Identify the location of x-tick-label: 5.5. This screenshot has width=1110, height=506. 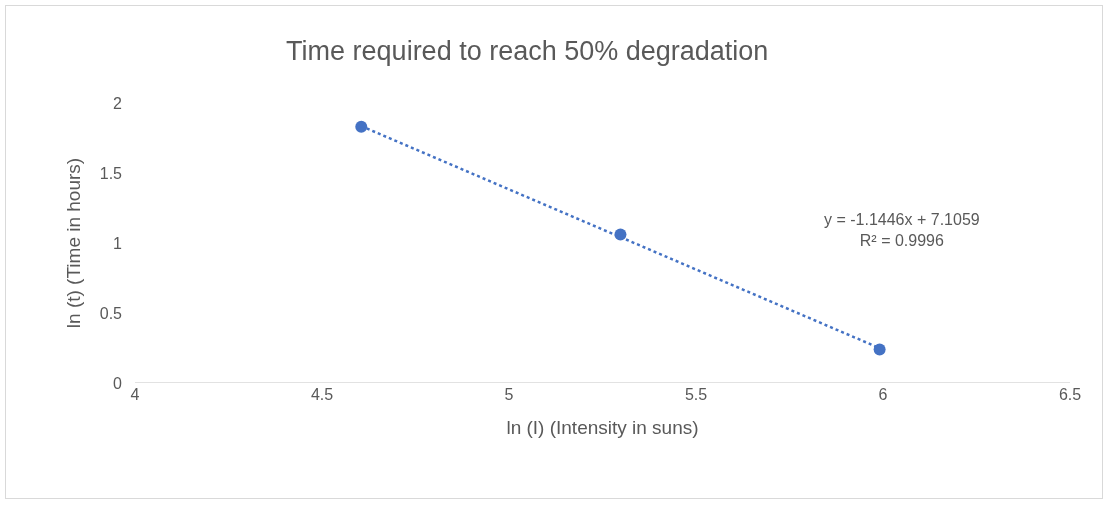
(696, 394).